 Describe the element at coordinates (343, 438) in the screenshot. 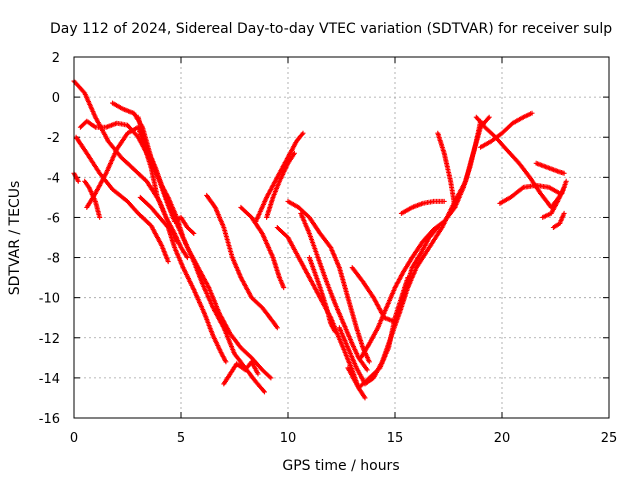

I see `x-tick-labels: 0 5 10 15 20 25` at that location.